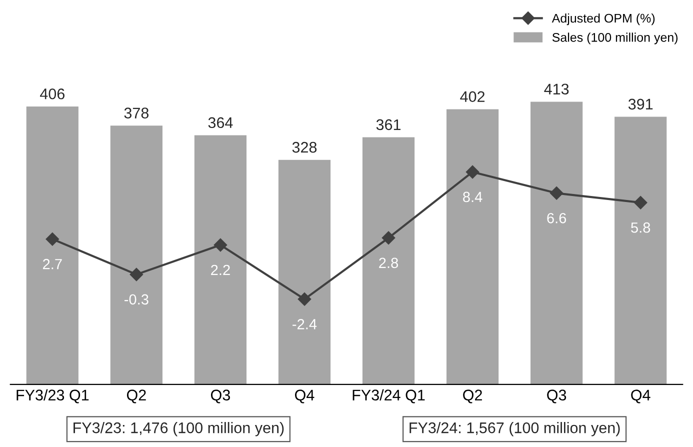  Describe the element at coordinates (515, 429) in the screenshot. I see `text: FY3/24: 1,567 (100 million yen)` at that location.